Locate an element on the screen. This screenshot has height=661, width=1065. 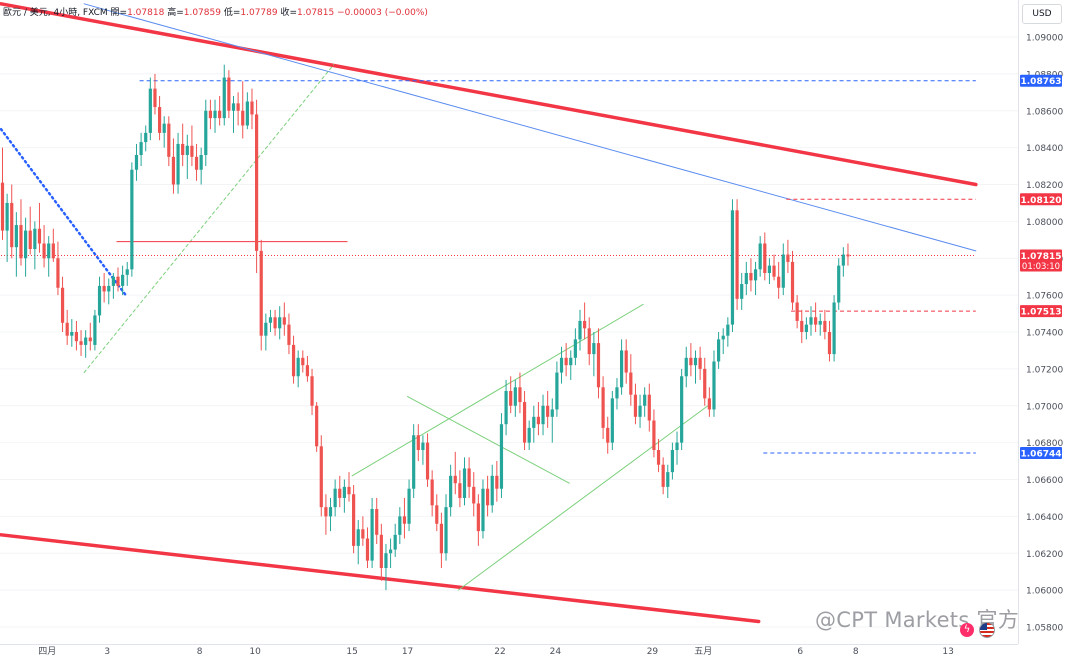
close-value: 1.07815 is located at coordinates (316, 13).